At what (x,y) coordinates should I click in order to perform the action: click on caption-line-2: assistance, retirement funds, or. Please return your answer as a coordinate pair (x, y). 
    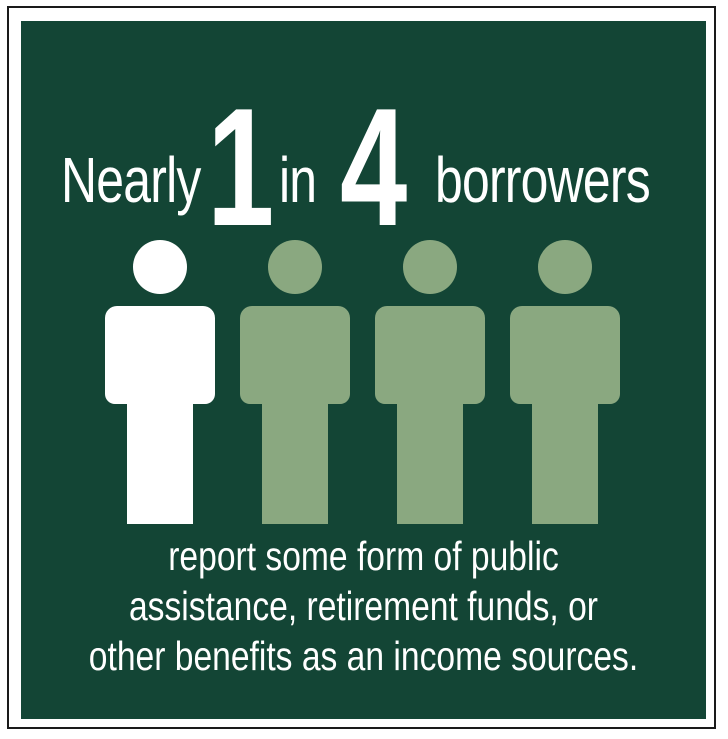
    Looking at the image, I should click on (363, 606).